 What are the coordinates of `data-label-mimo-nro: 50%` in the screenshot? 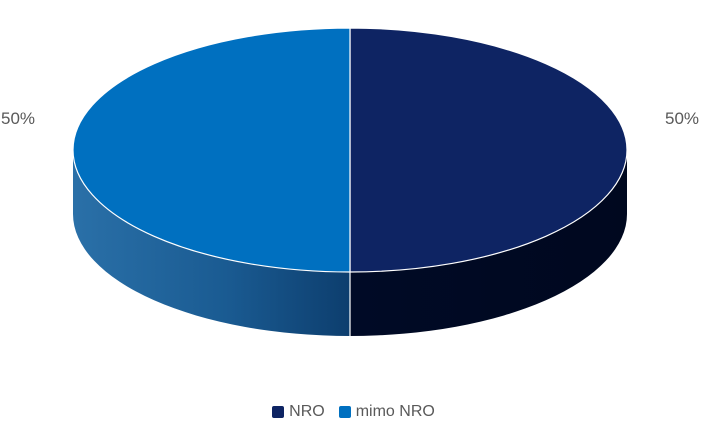 It's located at (18, 118).